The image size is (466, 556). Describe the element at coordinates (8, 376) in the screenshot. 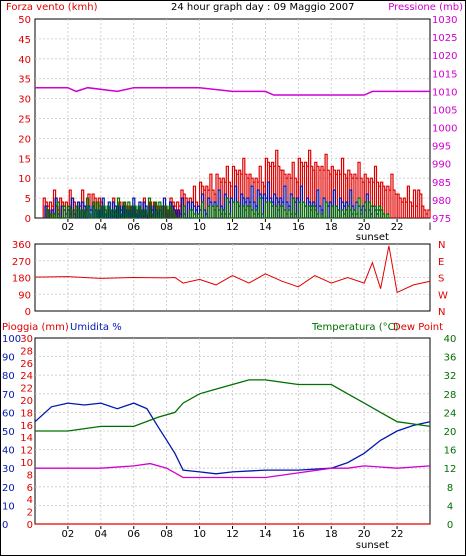

I see `humidity-y-tick: 80` at that location.